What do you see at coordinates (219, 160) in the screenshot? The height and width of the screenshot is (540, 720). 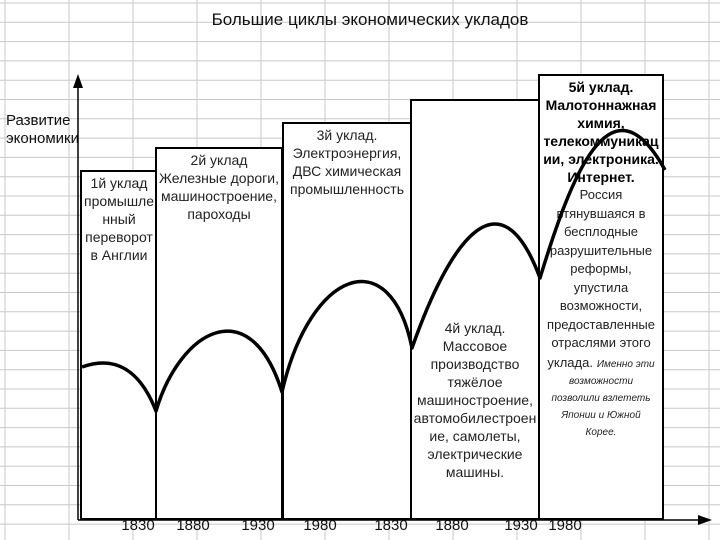 I see `uklad-2-line: 2й уклад` at bounding box center [219, 160].